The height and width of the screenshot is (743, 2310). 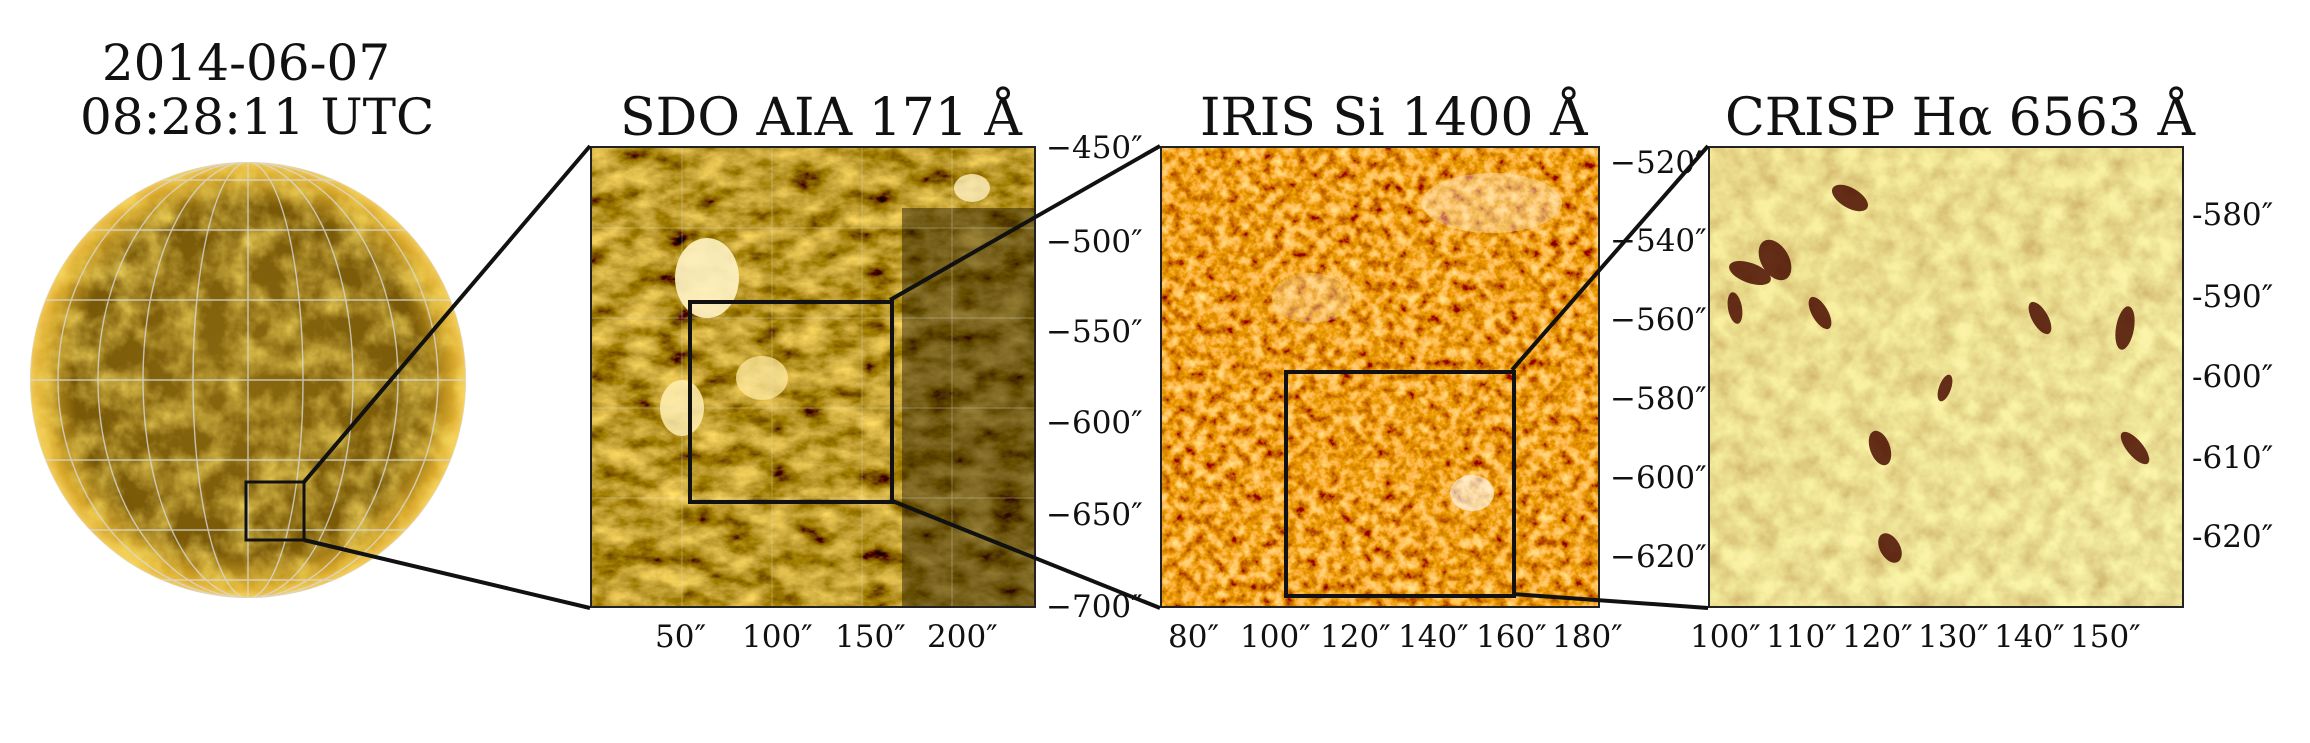 What do you see at coordinates (1658, 320) in the screenshot?
I see `iris-y-tick: −560″` at bounding box center [1658, 320].